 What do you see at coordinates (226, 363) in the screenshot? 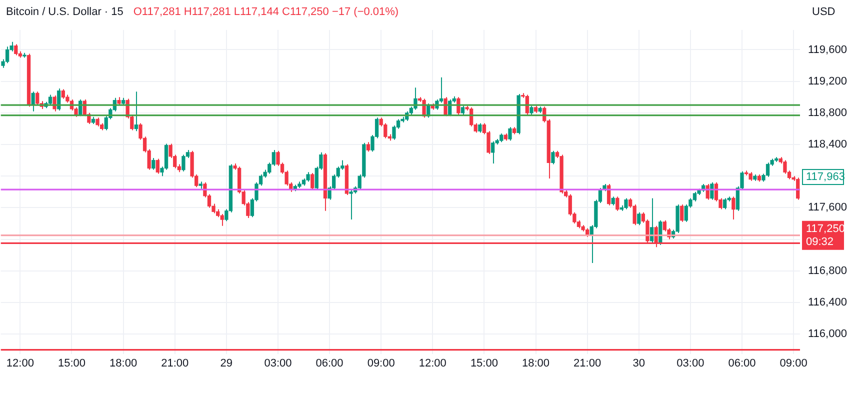
I see `x-tick-label: 29` at bounding box center [226, 363].